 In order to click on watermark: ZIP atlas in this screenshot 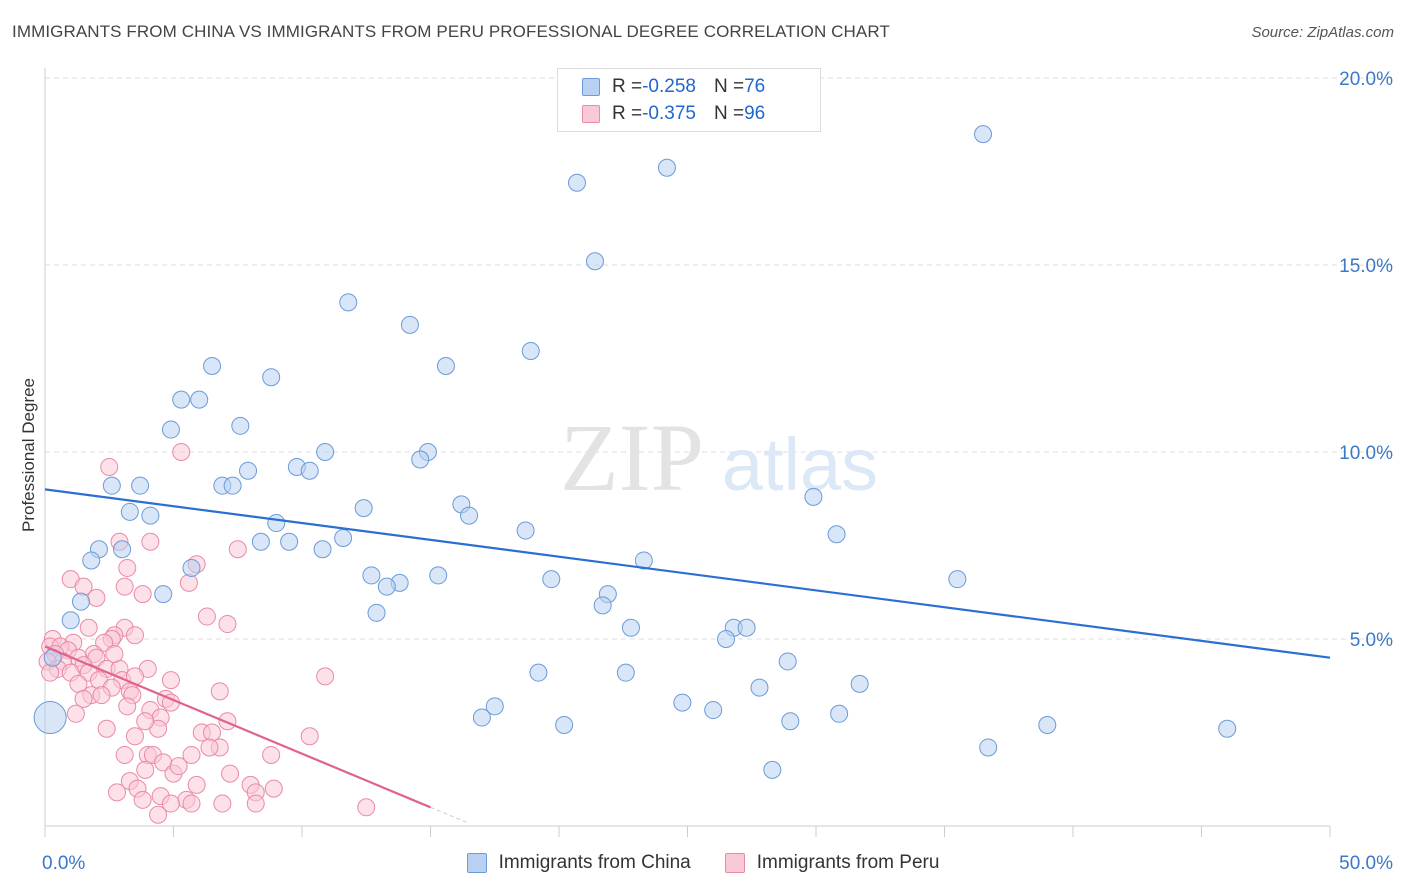, I will do `click(719, 457)`.